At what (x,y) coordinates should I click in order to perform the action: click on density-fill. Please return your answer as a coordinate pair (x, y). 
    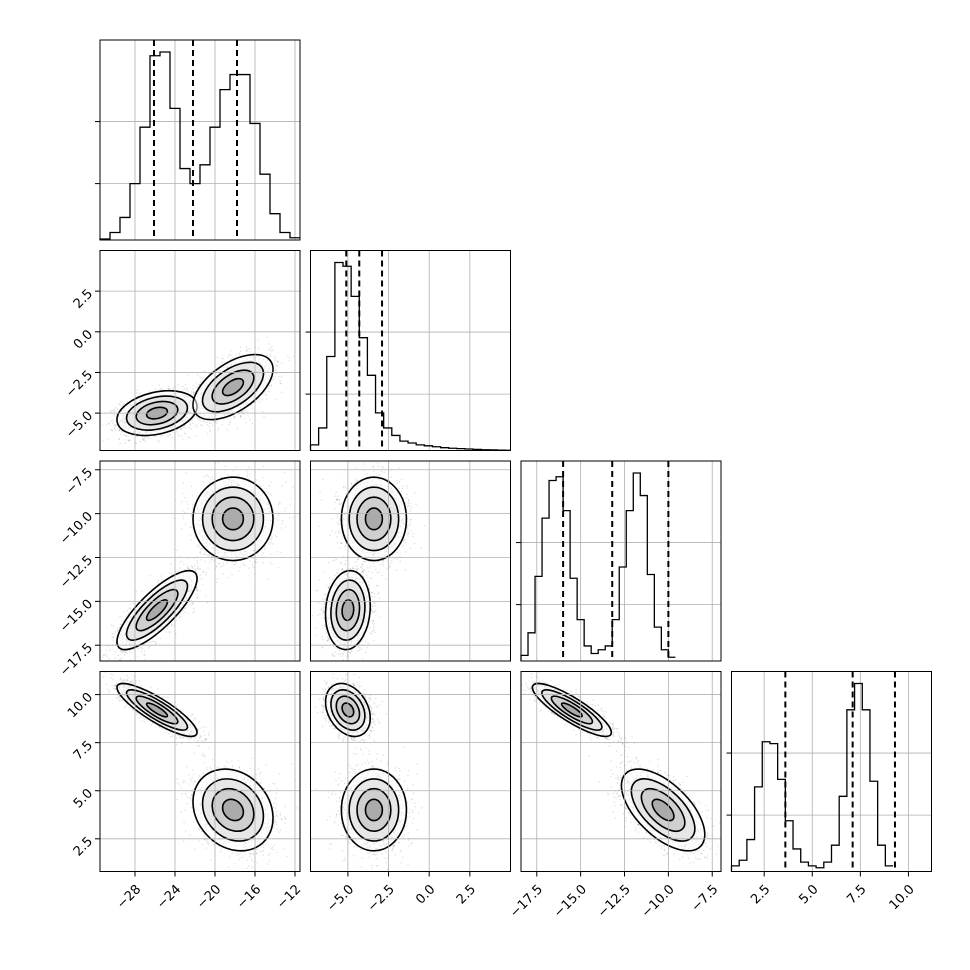
    Looking at the image, I should click on (233, 387).